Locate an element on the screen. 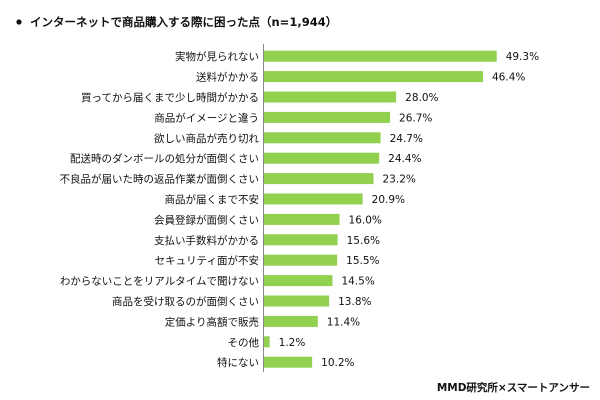 This screenshot has height=400, width=600. category-label: 定価より高額で販売 is located at coordinates (212, 321).